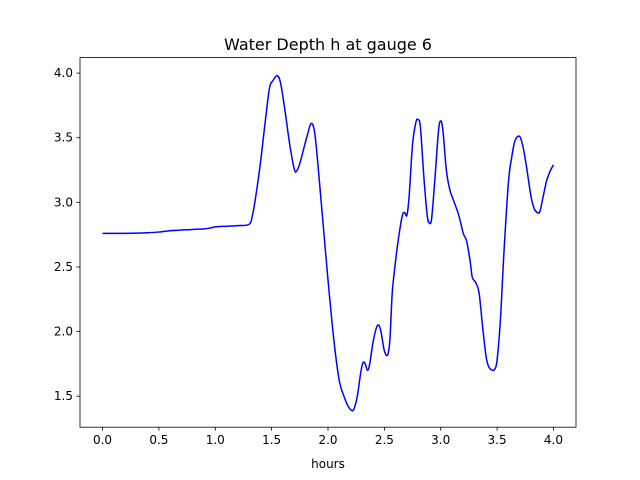  Describe the element at coordinates (328, 464) in the screenshot. I see `x-axis-label: hours` at that location.